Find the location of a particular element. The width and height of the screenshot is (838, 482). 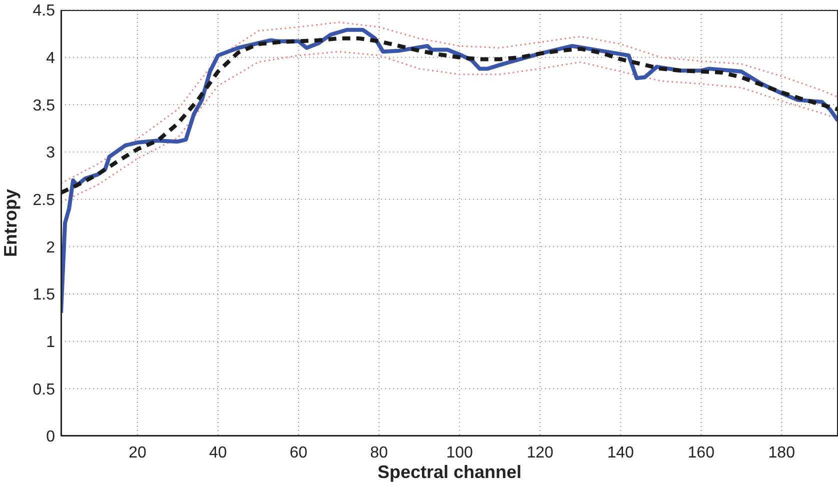

x-tick-label: 100 is located at coordinates (460, 453).